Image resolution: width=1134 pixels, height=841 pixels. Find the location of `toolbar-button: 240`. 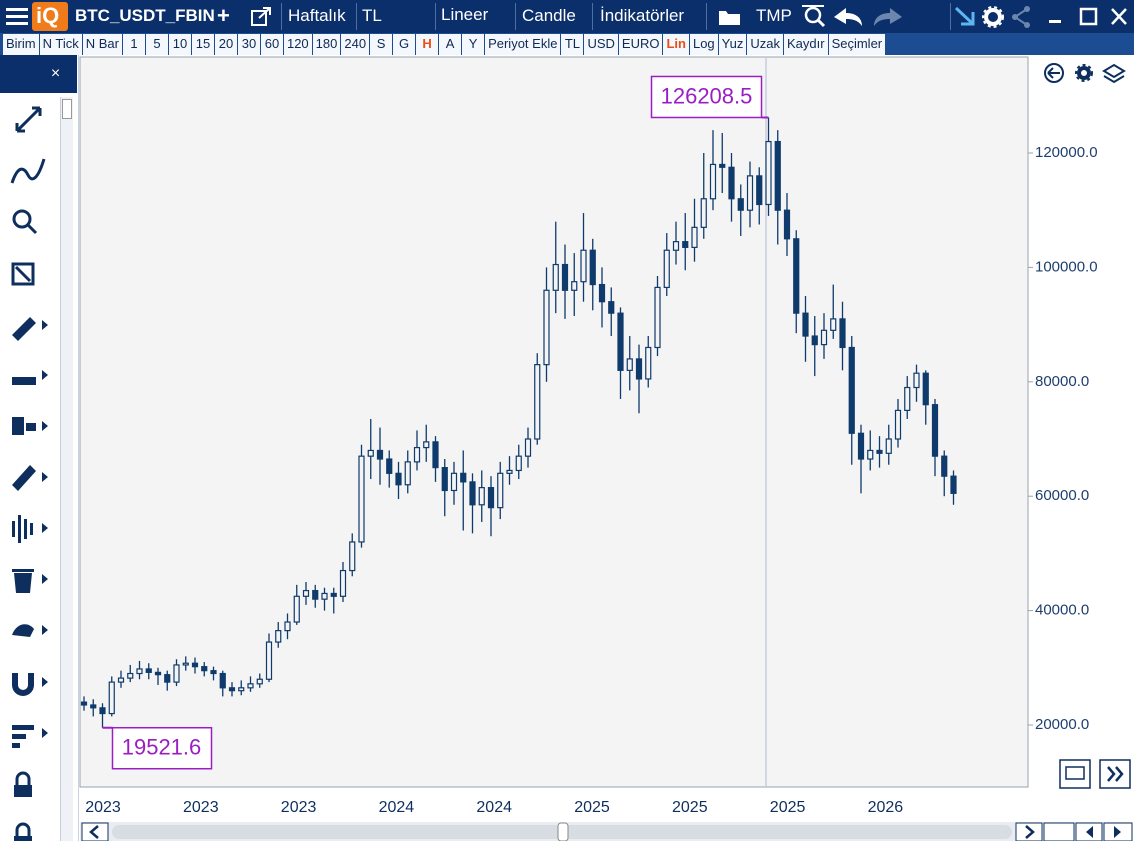

toolbar-button: 240 is located at coordinates (355, 44).